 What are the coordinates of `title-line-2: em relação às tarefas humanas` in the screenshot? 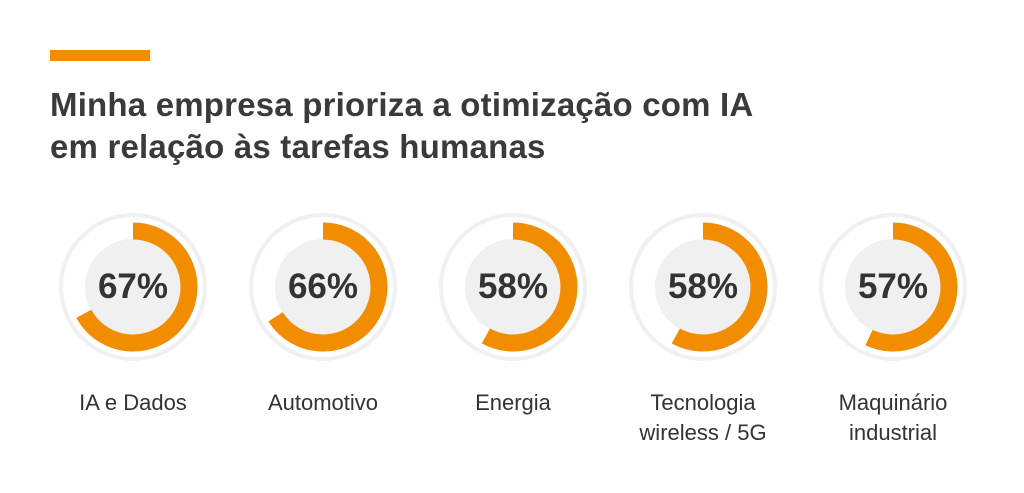 It's located at (298, 146).